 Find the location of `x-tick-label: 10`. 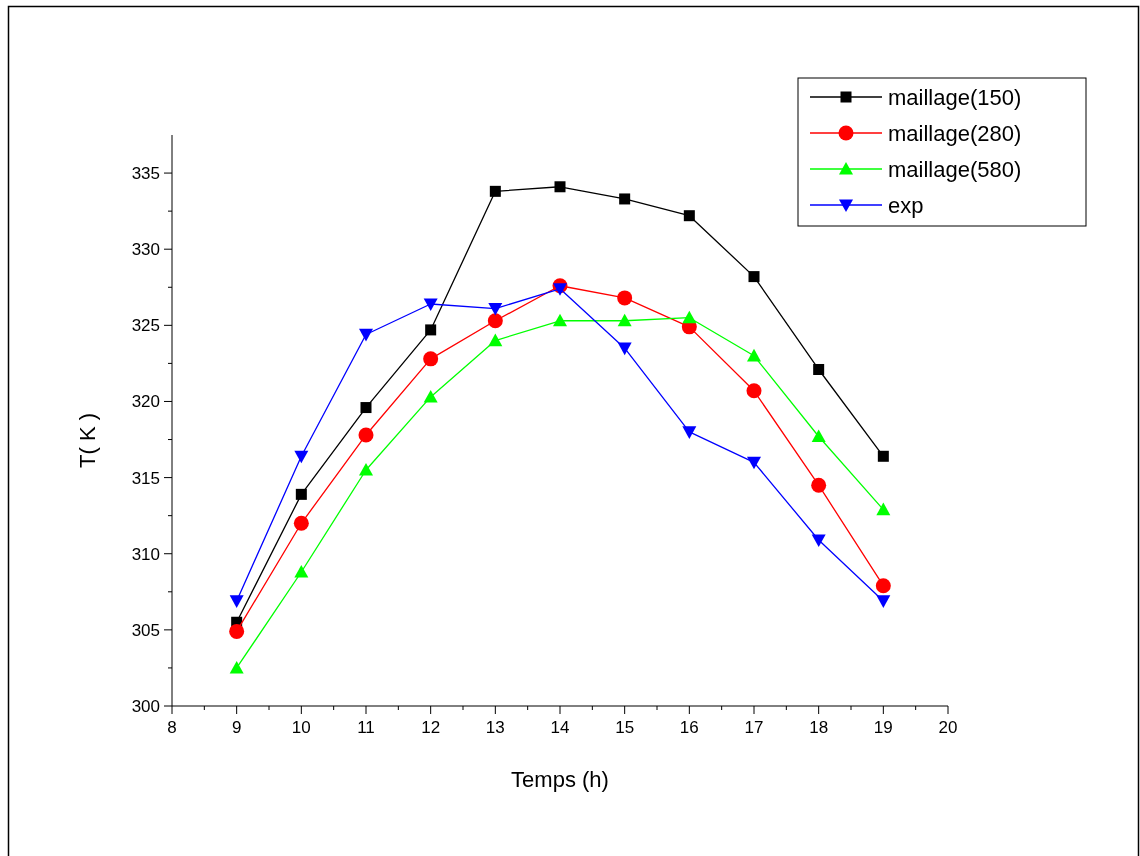

x-tick-label: 10 is located at coordinates (301, 727).